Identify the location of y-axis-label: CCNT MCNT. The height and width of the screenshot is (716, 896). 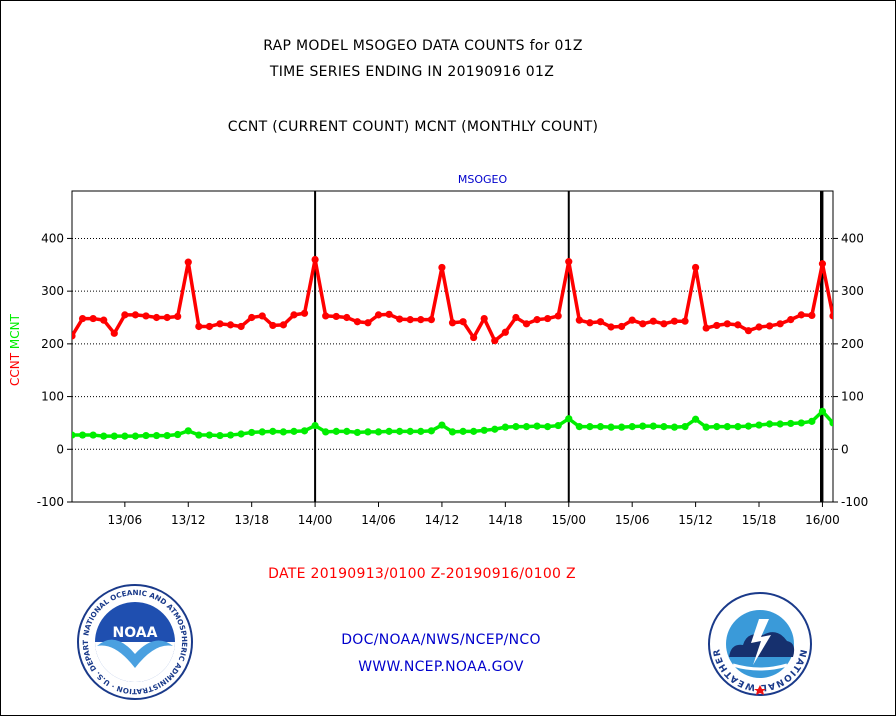
(15, 349).